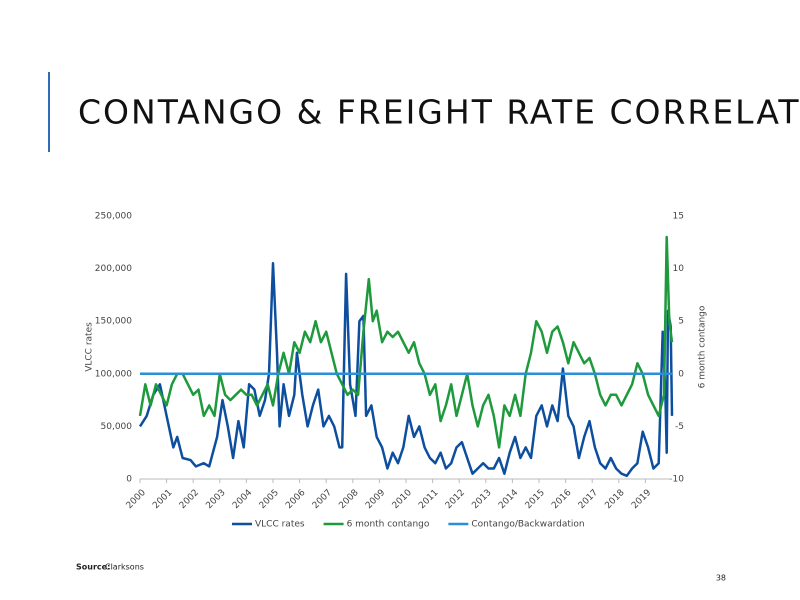 The width and height of the screenshot is (800, 600). I want to click on y-tick-label: 50,000, so click(117, 427).